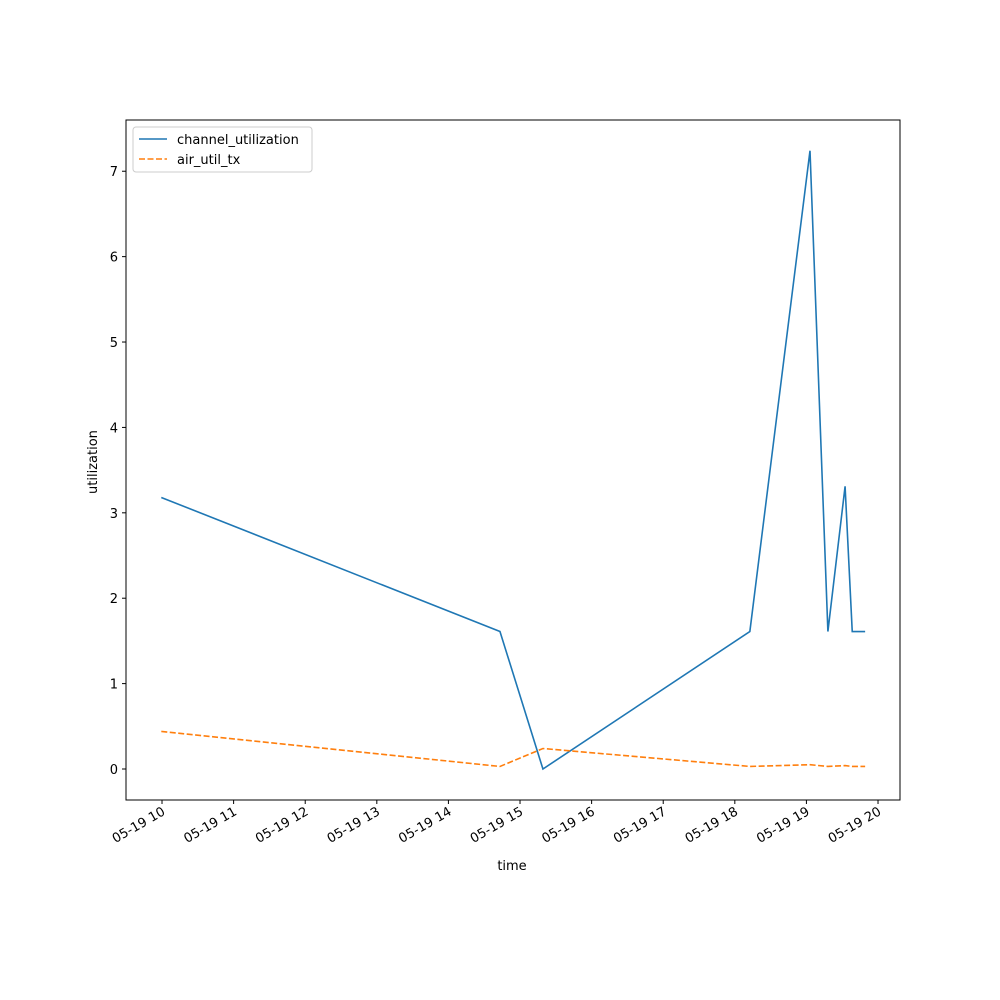  What do you see at coordinates (114, 685) in the screenshot?
I see `y-tick-label: 1` at bounding box center [114, 685].